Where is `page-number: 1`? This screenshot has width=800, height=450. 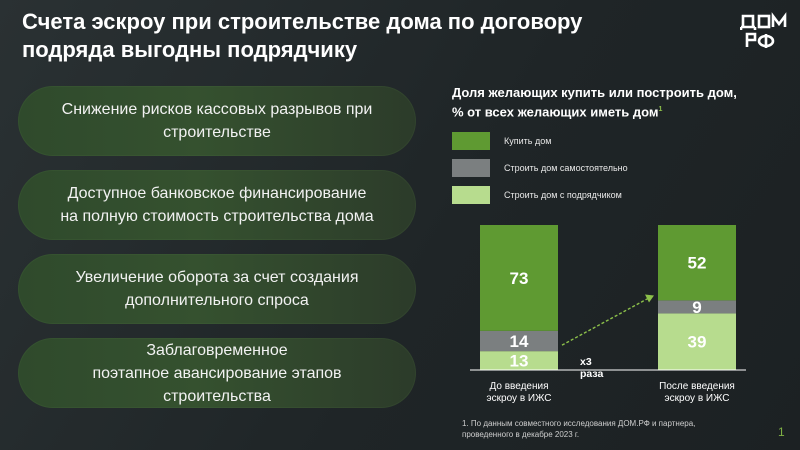
page-number: 1 is located at coordinates (781, 432).